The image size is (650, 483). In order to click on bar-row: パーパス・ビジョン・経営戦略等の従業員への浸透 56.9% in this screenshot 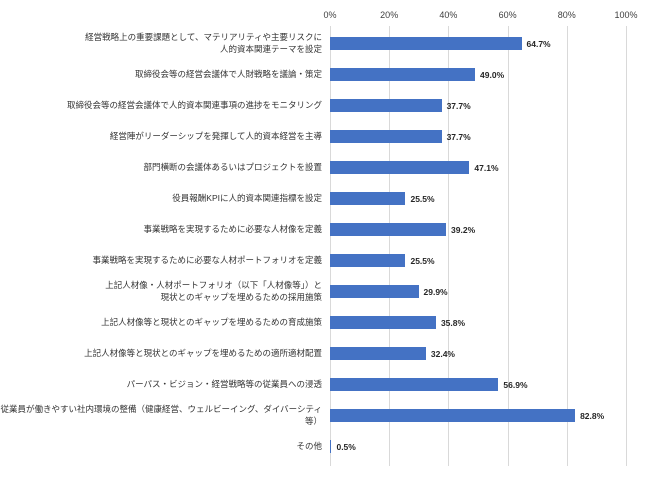, I will do `click(325, 384)`.